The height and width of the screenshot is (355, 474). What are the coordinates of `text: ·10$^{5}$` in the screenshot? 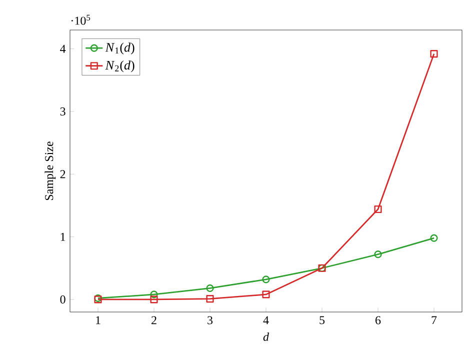 It's located at (80, 19).